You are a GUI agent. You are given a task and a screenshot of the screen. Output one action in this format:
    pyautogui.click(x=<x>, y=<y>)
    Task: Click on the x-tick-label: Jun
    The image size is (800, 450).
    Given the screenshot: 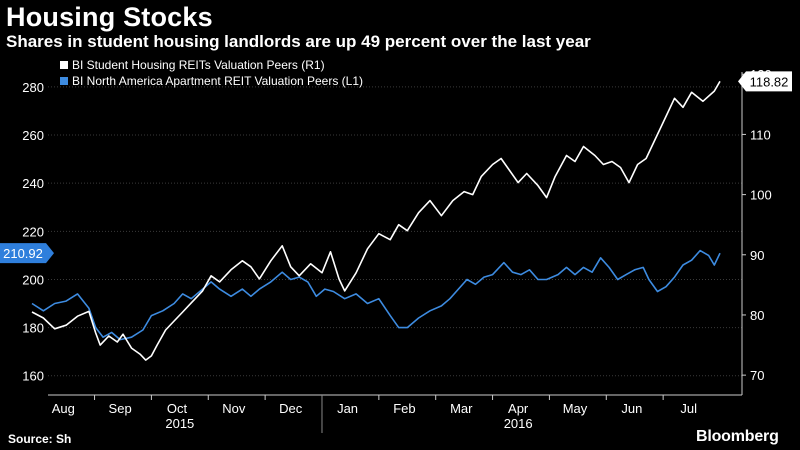 What is the action you would take?
    pyautogui.click(x=631, y=408)
    